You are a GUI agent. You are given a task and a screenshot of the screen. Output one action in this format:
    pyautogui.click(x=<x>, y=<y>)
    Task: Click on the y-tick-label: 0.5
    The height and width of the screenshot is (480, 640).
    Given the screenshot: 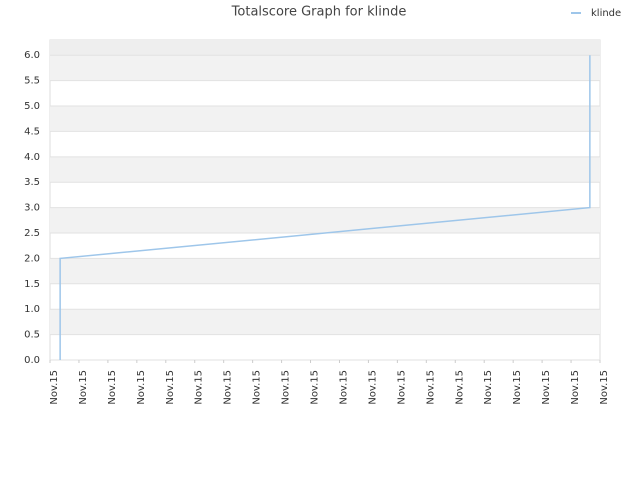 What is the action you would take?
    pyautogui.click(x=32, y=335)
    